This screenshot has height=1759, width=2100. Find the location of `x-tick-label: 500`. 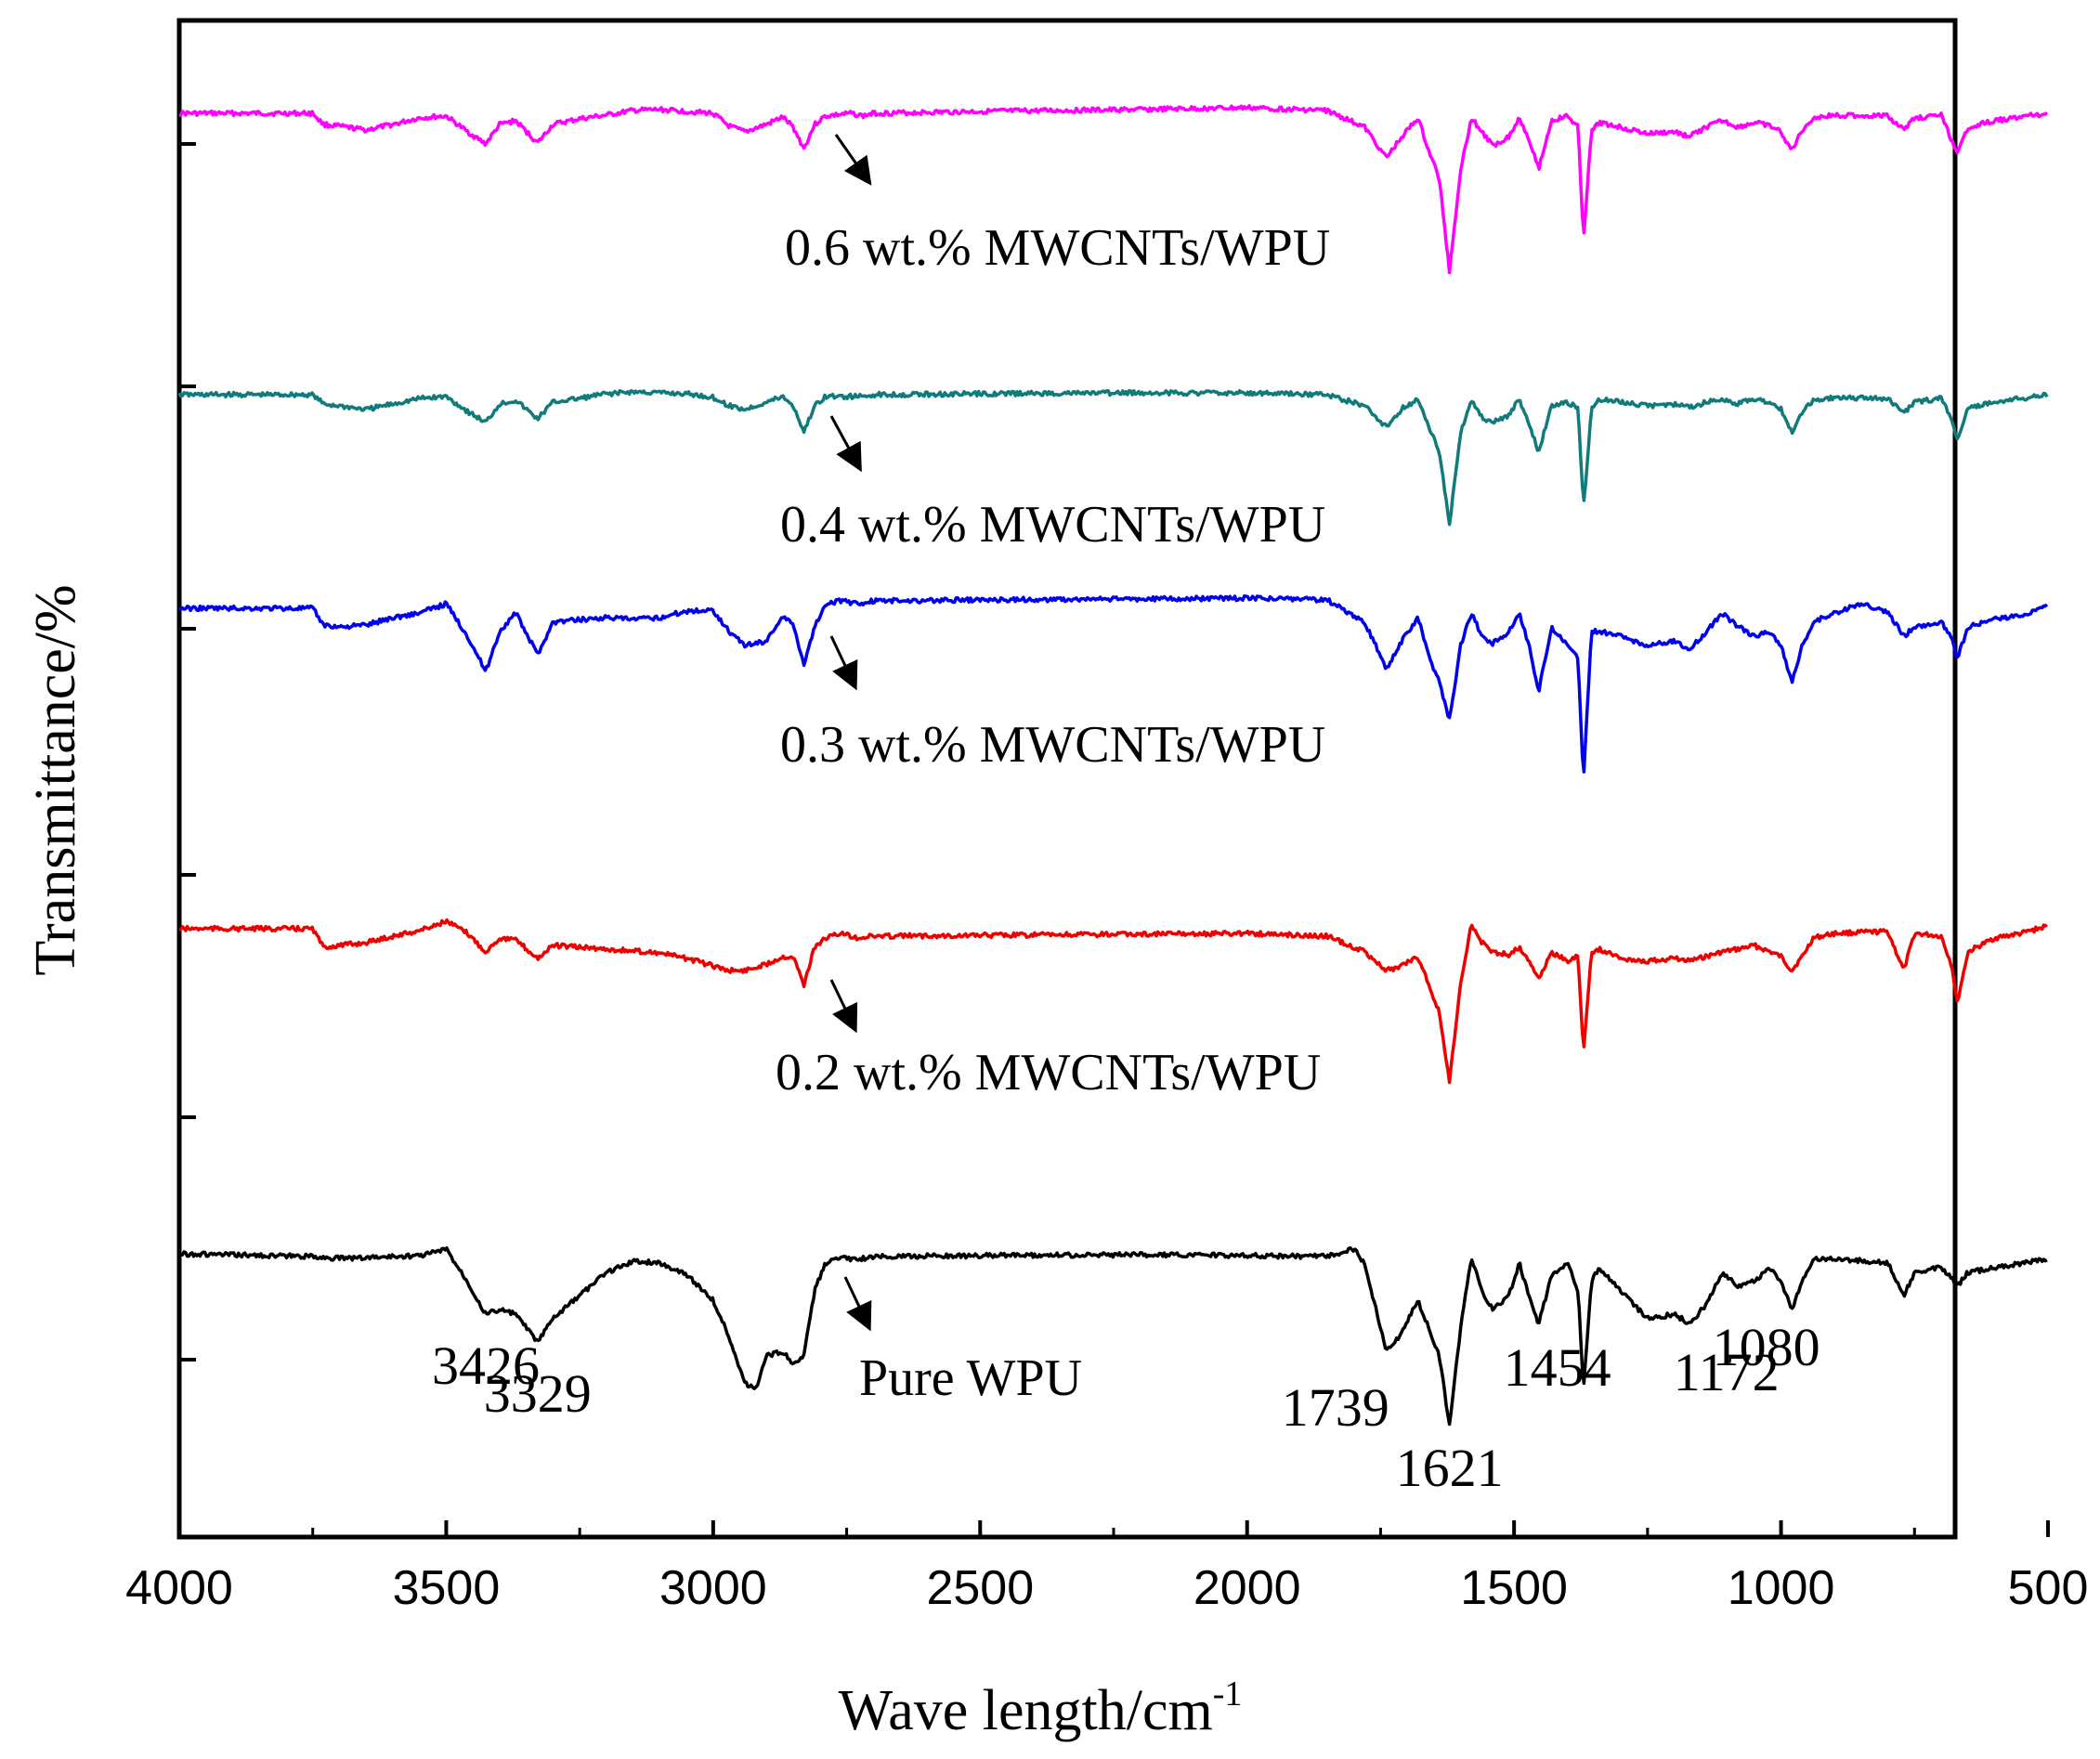

x-tick-label: 500 is located at coordinates (2048, 1588).